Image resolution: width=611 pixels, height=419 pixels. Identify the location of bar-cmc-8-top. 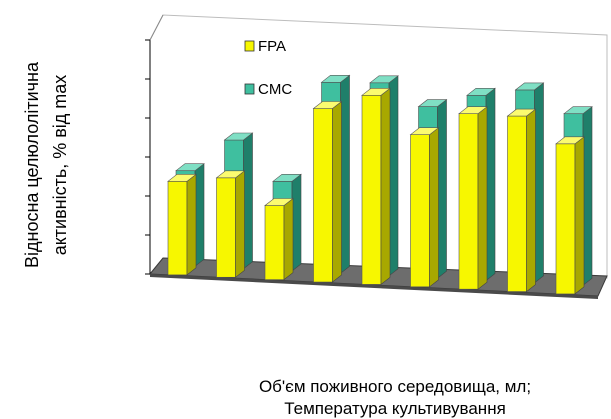
(578, 110).